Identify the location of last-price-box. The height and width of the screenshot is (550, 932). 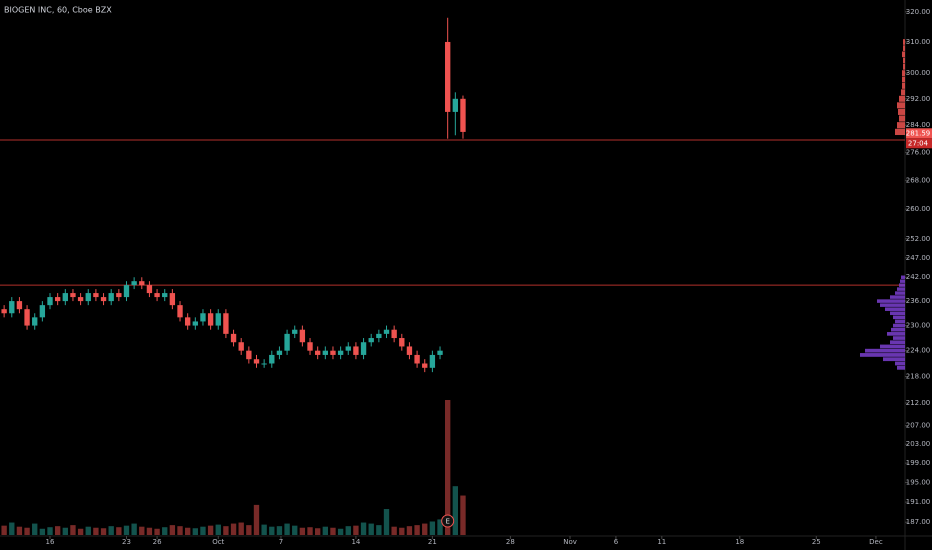
(919, 133).